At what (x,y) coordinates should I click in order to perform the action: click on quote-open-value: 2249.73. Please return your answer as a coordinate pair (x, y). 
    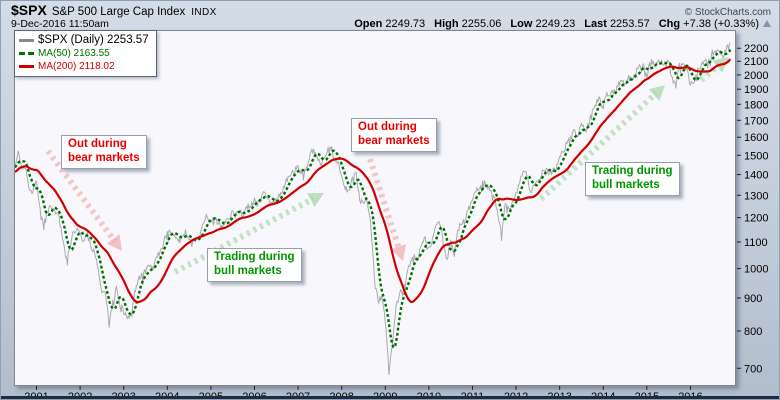
    Looking at the image, I should click on (405, 24).